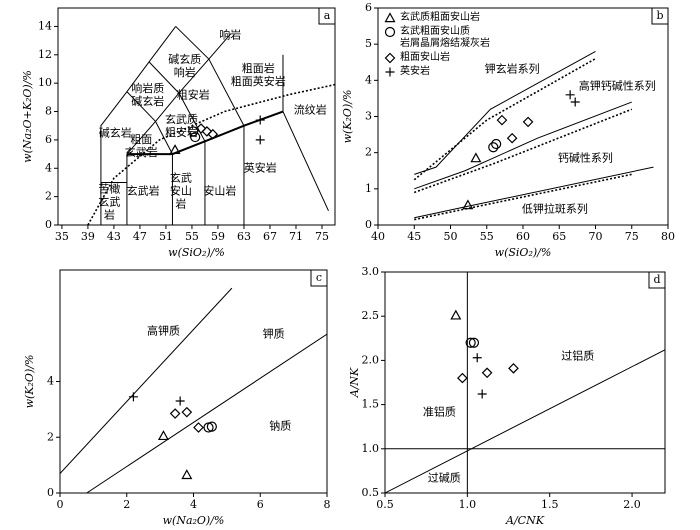  What do you see at coordinates (371, 359) in the screenshot?
I see `y-tick-label: 2.0` at bounding box center [371, 359].